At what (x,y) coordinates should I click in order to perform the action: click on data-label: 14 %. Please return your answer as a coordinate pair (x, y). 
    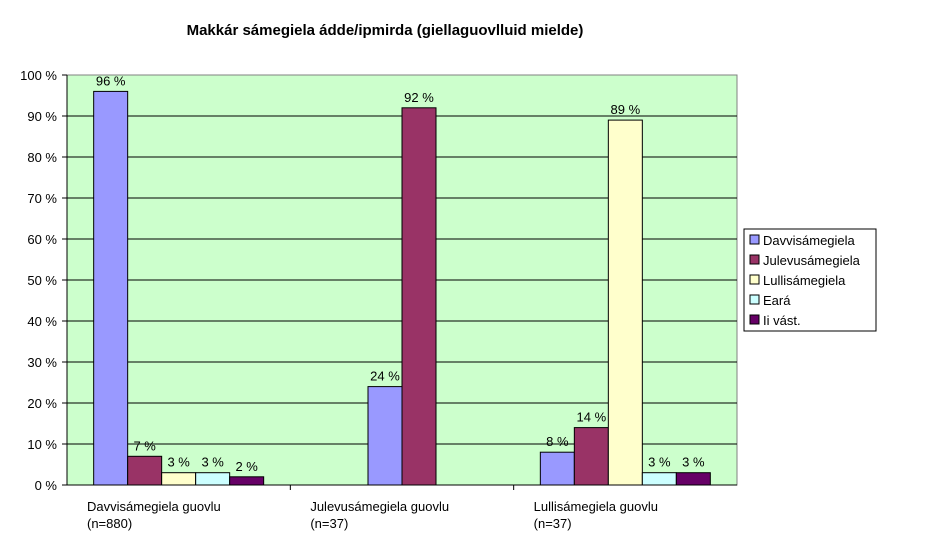
    Looking at the image, I should click on (592, 417).